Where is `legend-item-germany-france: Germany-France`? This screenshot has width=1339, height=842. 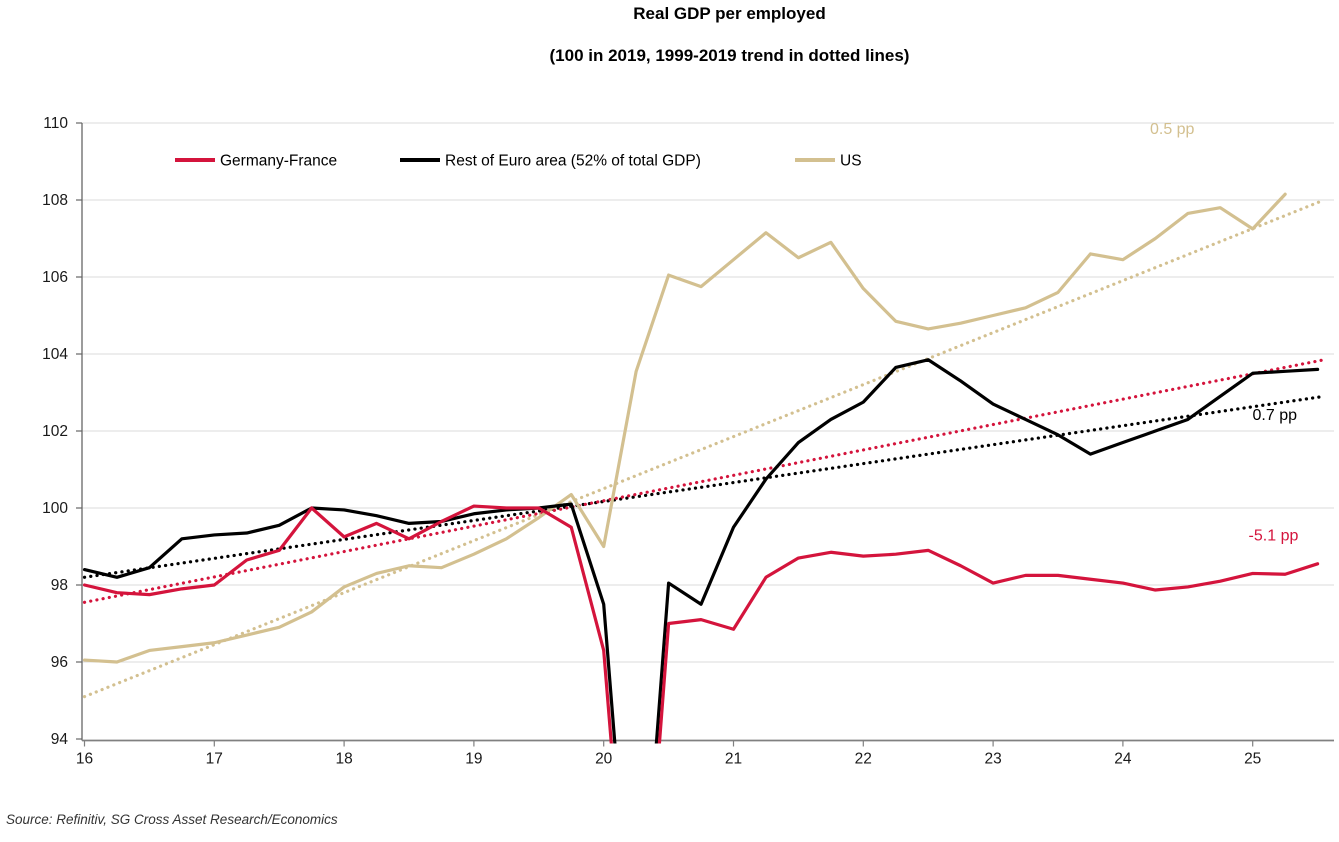 legend-item-germany-france: Germany-France is located at coordinates (256, 161).